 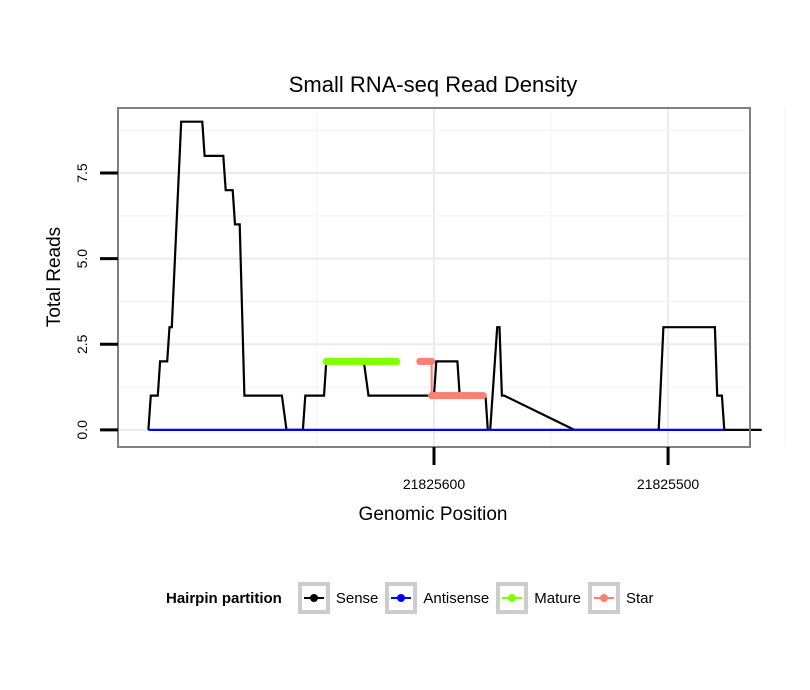 I want to click on chart-title: Small RNA-seq Read Density, so click(x=433, y=84).